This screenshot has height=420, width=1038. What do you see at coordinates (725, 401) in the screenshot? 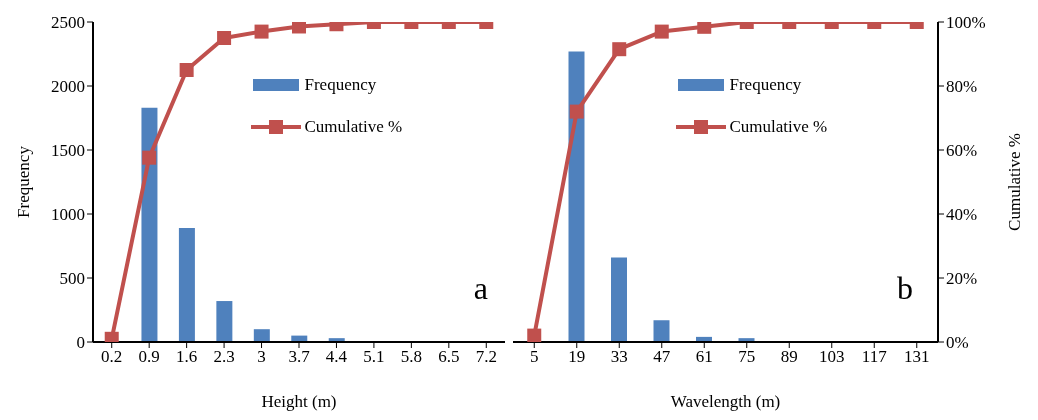
I see `x-axis-title: Wavelength (m)` at bounding box center [725, 401].